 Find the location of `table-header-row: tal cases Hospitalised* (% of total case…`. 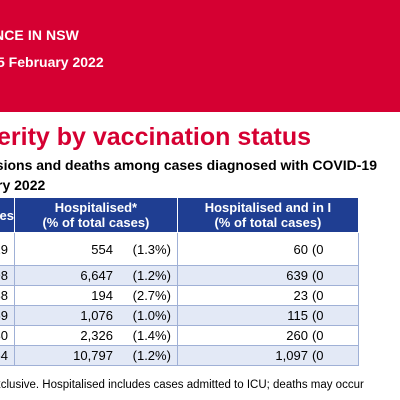

table-header-row: tal cases Hospitalised* (% of total case… is located at coordinates (179, 215).